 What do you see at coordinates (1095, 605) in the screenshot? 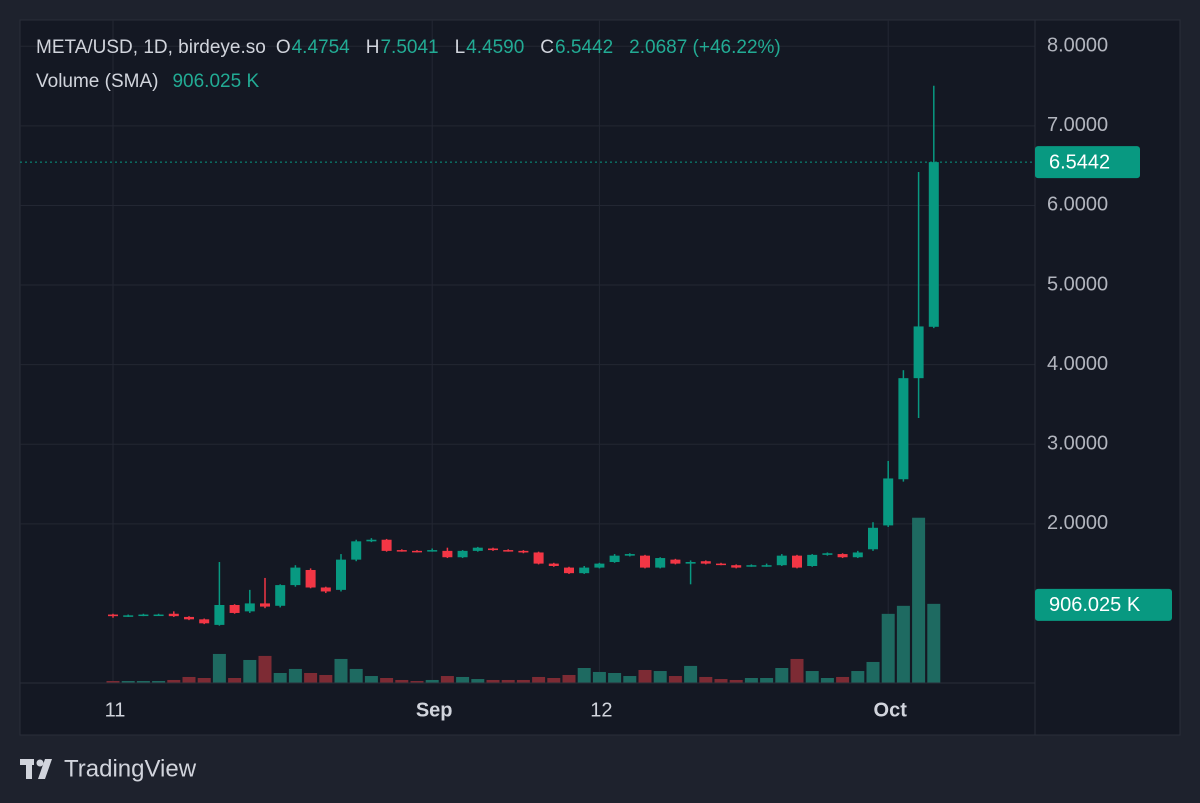
I see `volume-sma-label: 906.025 K` at bounding box center [1095, 605].